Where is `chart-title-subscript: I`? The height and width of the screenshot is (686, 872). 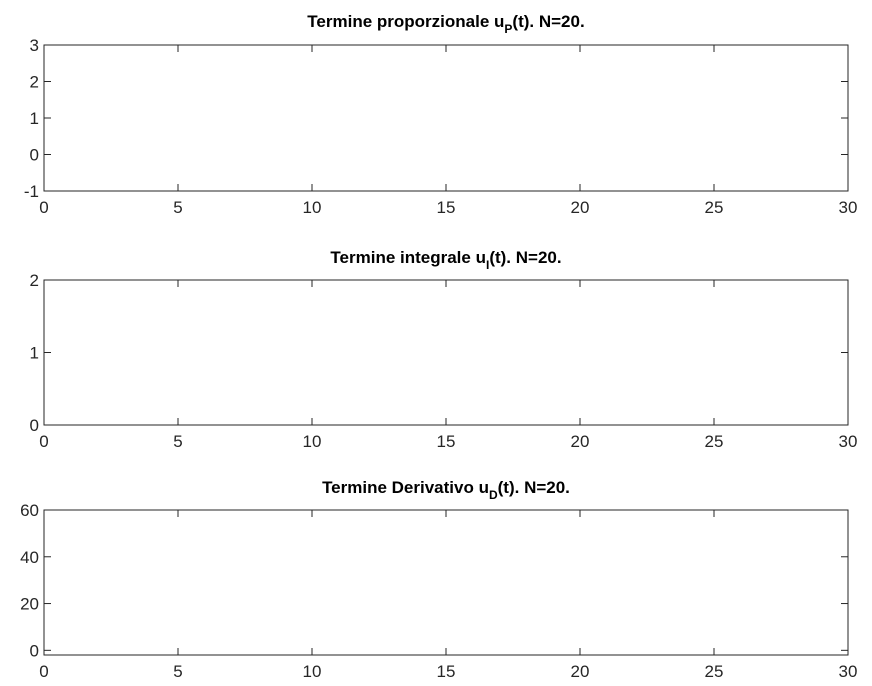 chart-title-subscript: I is located at coordinates (487, 265).